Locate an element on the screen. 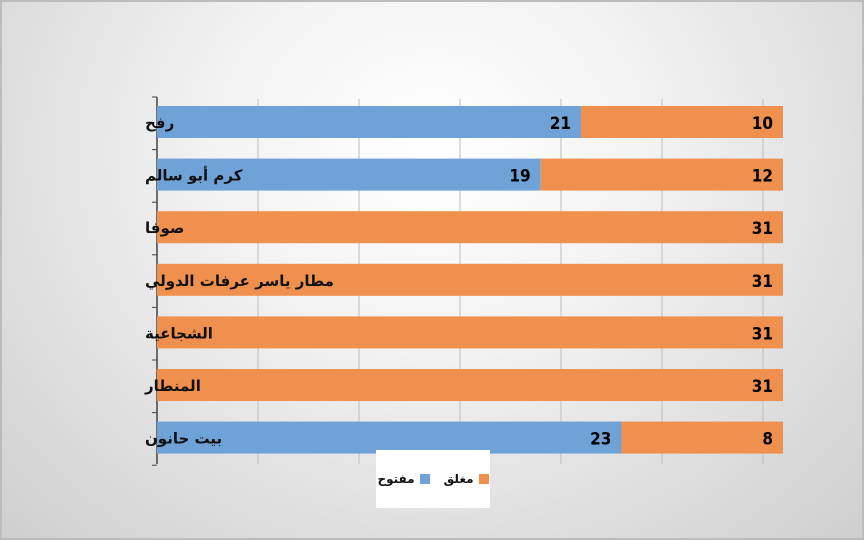 This screenshot has height=540, width=864. data-label: 23 is located at coordinates (600, 440).